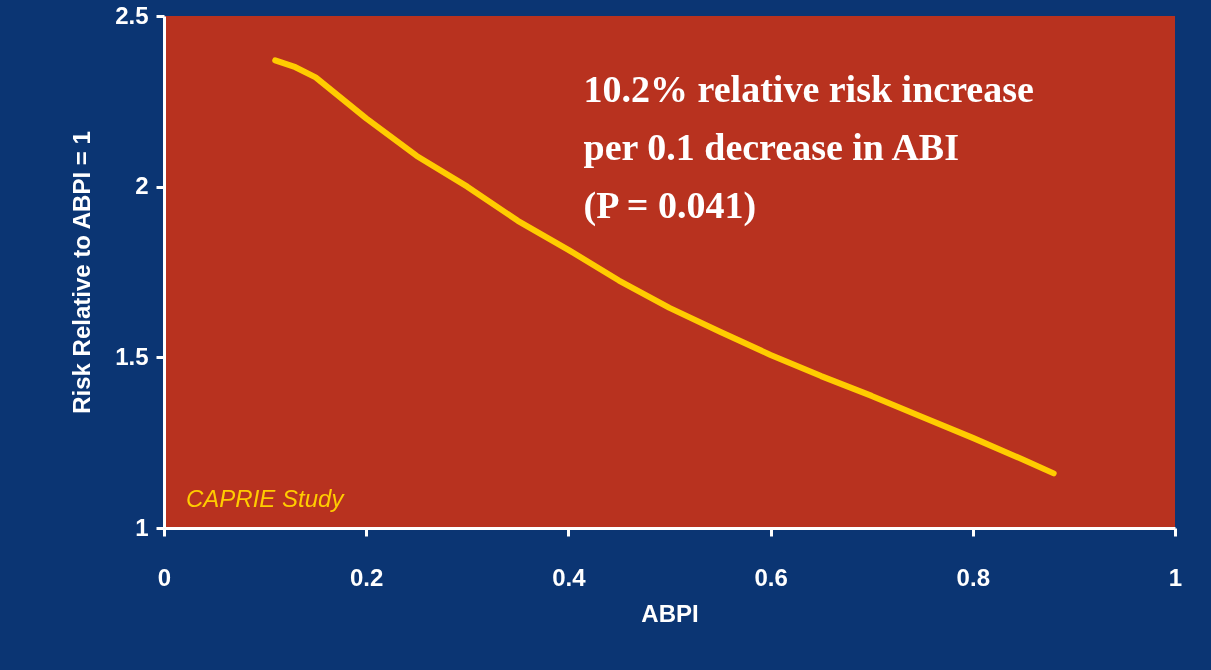 The image size is (1211, 670). What do you see at coordinates (132, 356) in the screenshot?
I see `y-tick-label: 1.5` at bounding box center [132, 356].